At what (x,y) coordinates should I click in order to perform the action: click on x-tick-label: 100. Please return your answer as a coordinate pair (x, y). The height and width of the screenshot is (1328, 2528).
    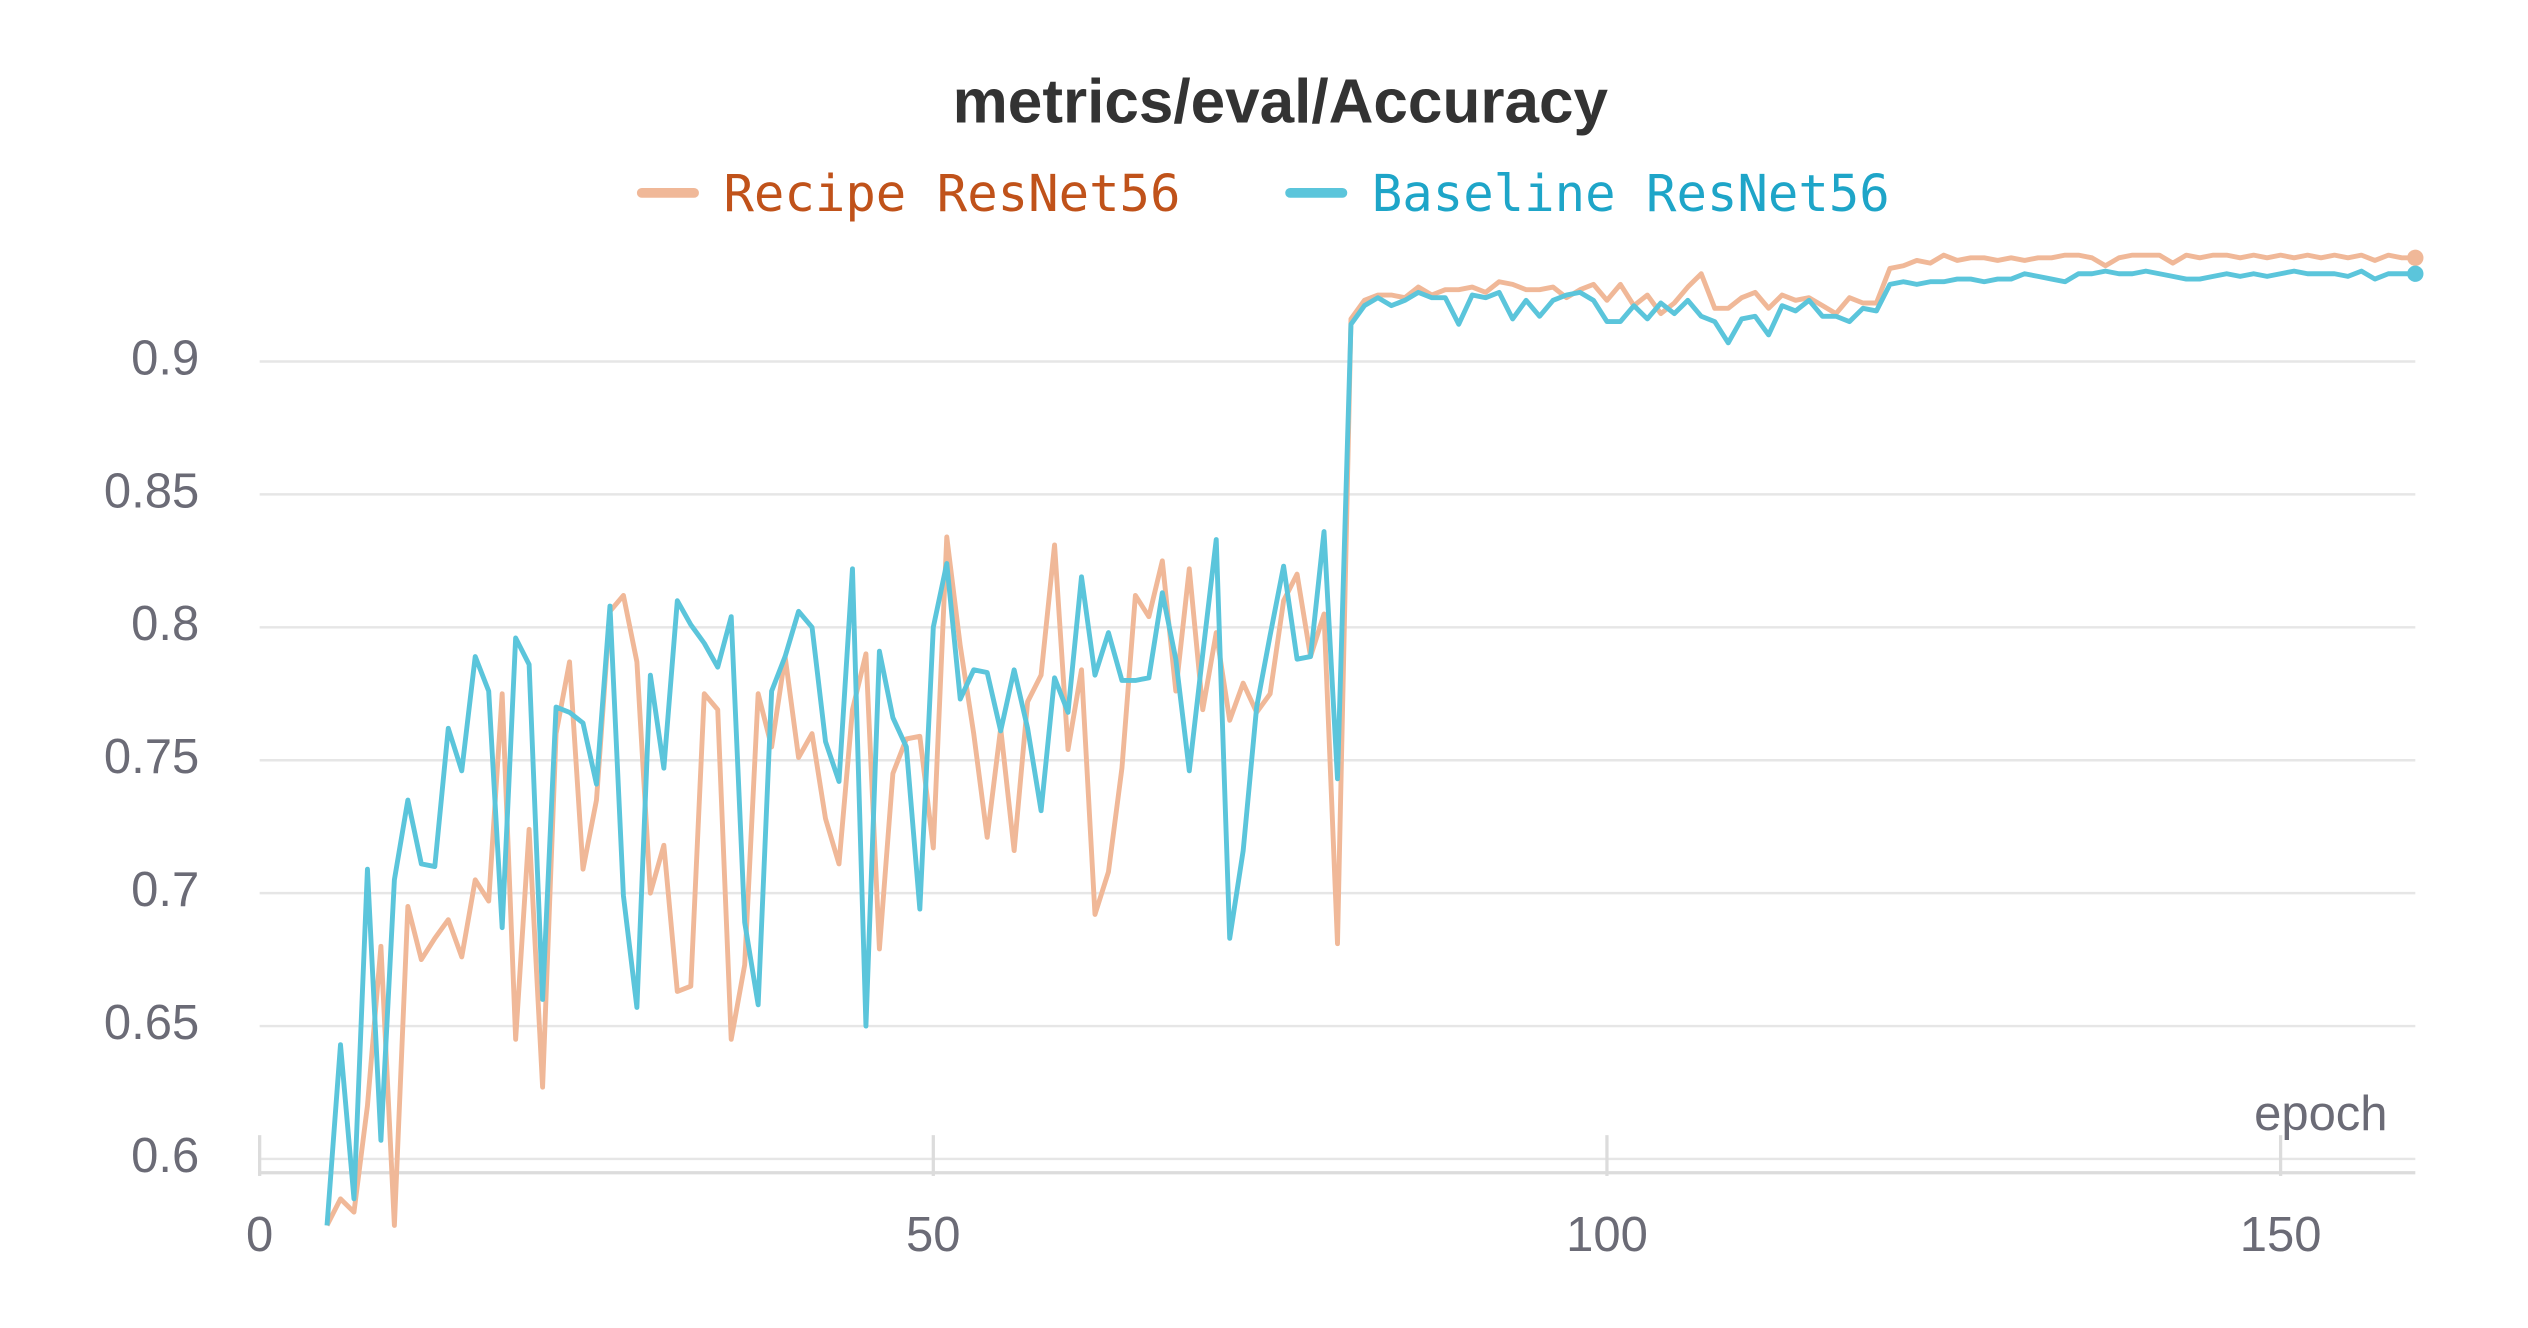
    Looking at the image, I should click on (1607, 1235).